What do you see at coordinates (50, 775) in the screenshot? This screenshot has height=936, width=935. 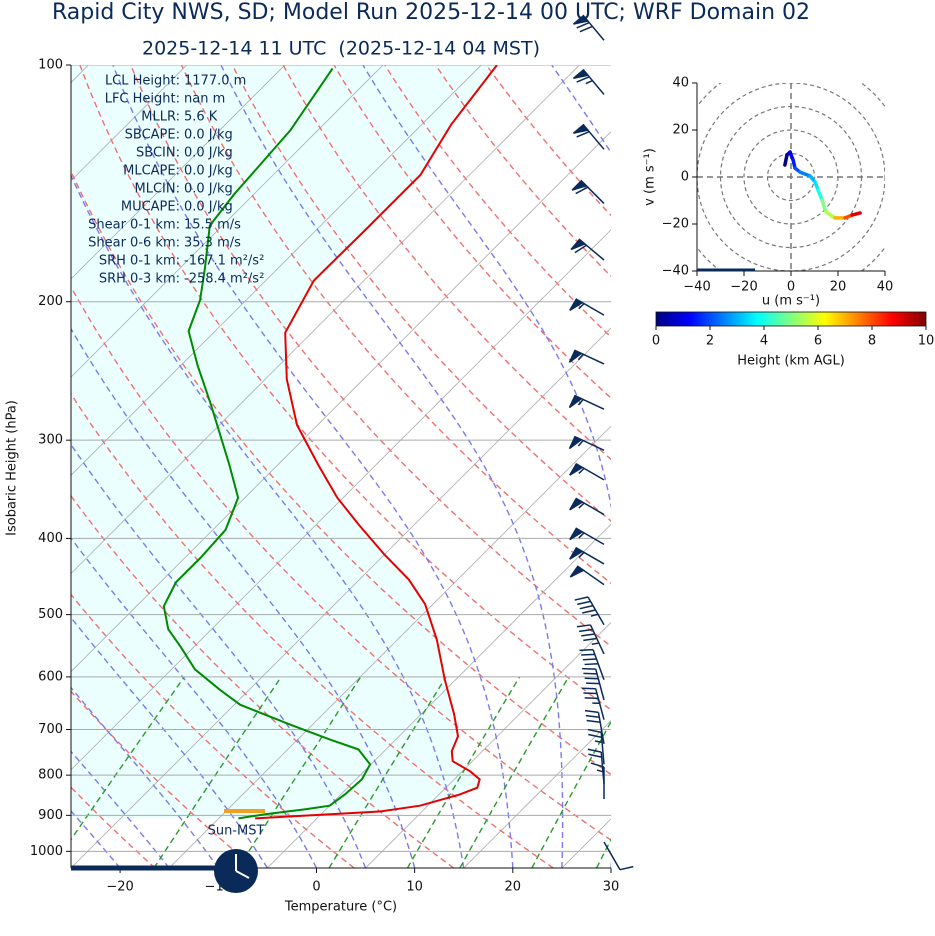 I see `y-tick-label: 800` at bounding box center [50, 775].